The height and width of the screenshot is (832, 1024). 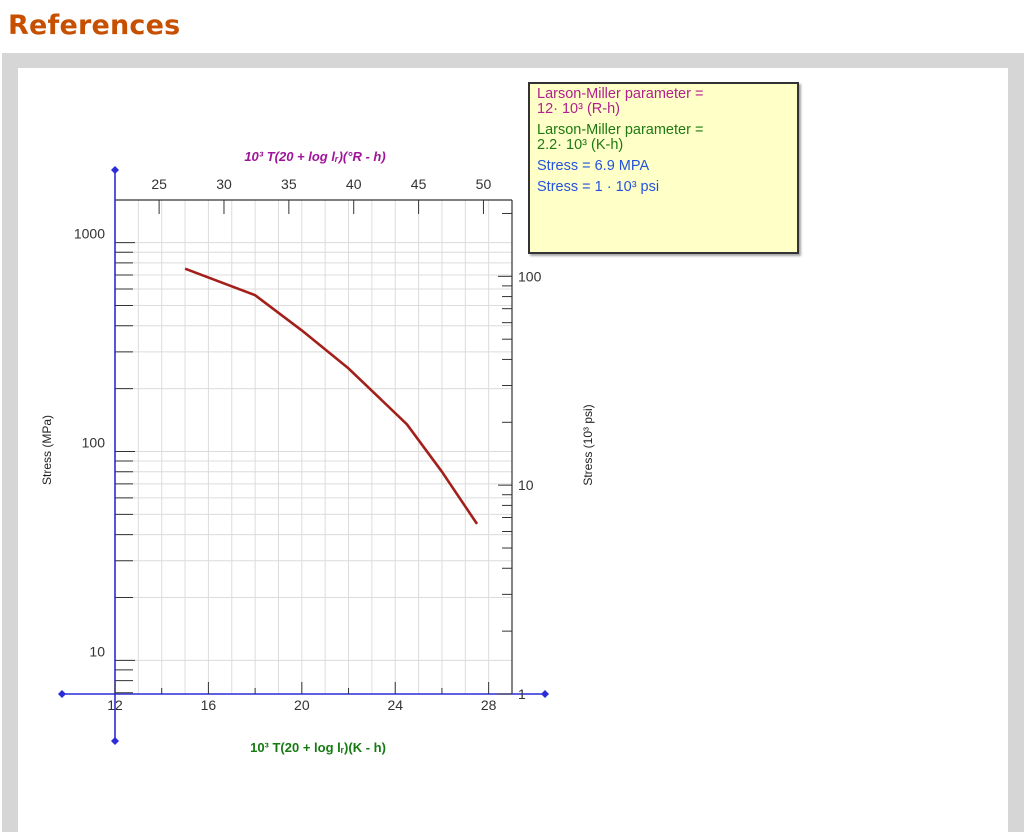 I want to click on x-top-axis-title: 10³ T(20 + log lᵣ)(°R - h), so click(x=314, y=156).